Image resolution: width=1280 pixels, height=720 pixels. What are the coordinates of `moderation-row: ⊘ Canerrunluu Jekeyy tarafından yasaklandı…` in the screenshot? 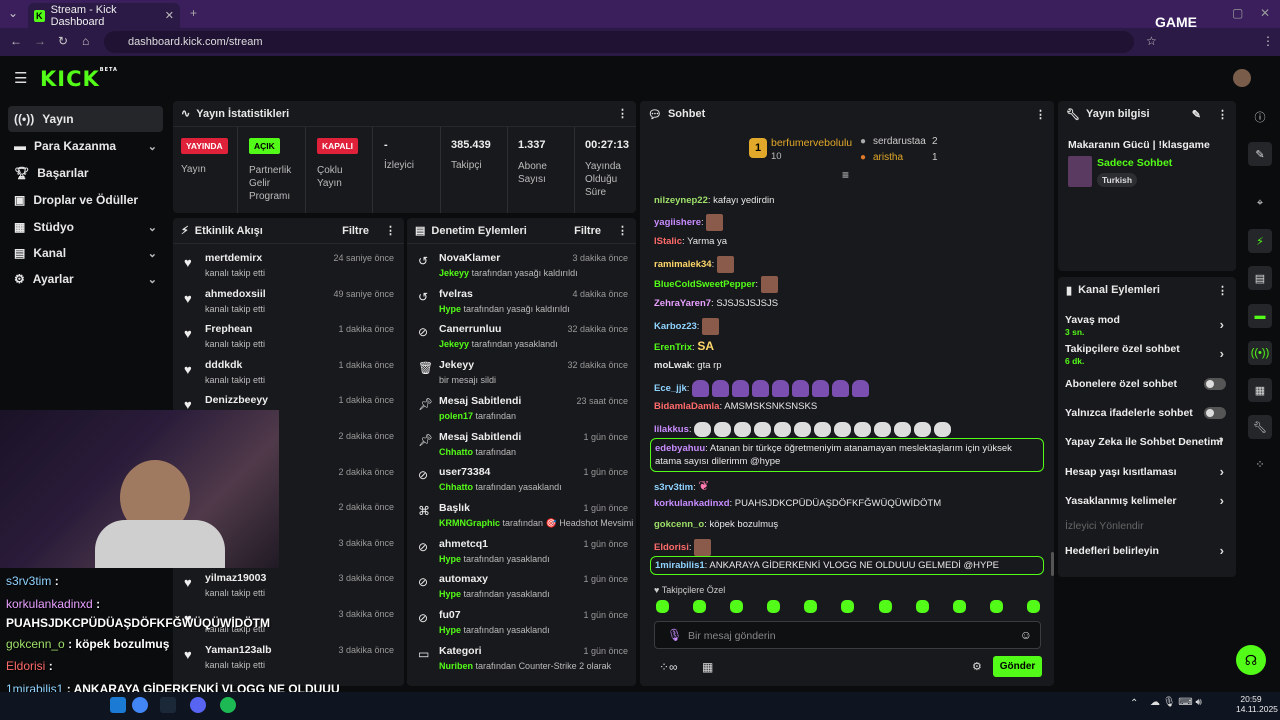 It's located at (522, 339).